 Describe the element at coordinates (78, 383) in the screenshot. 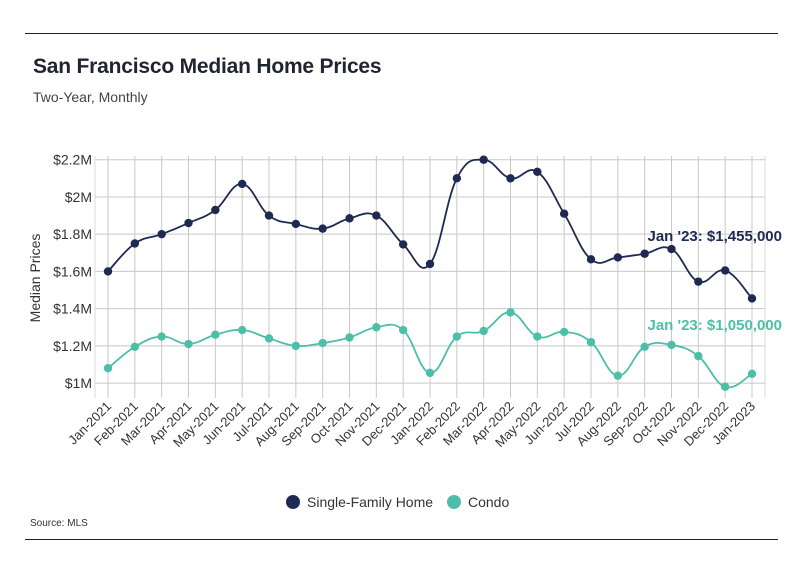

I see `y-tick-label: $1M` at that location.